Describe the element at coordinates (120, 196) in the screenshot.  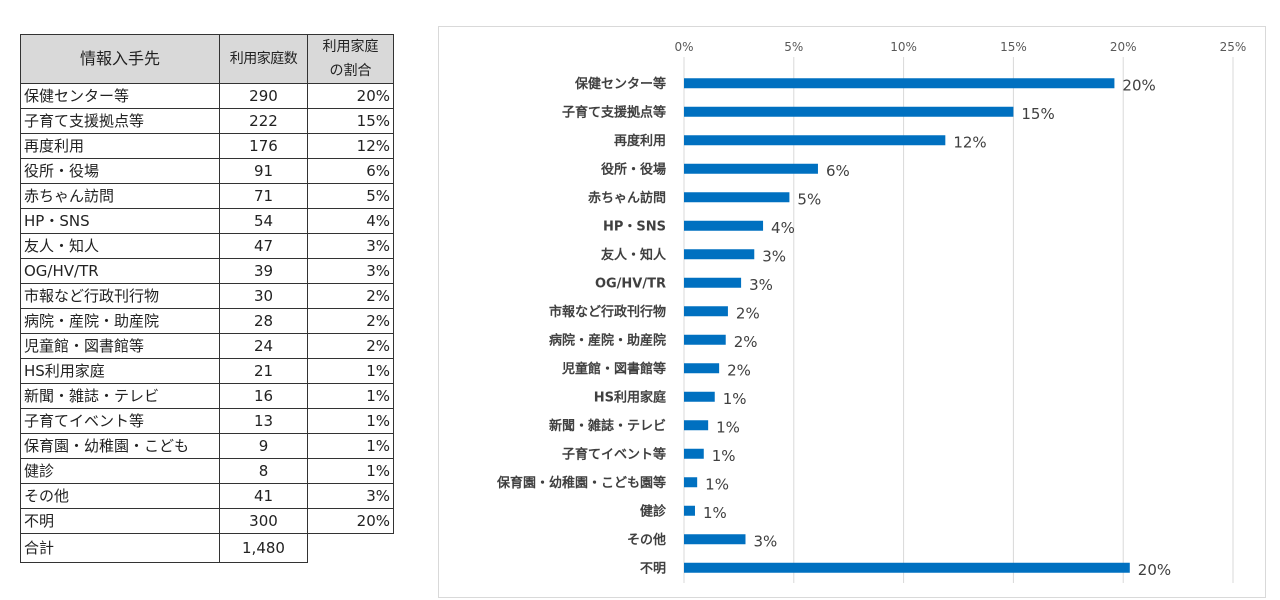
I see `row-source: 赤ちゃん訪問` at that location.